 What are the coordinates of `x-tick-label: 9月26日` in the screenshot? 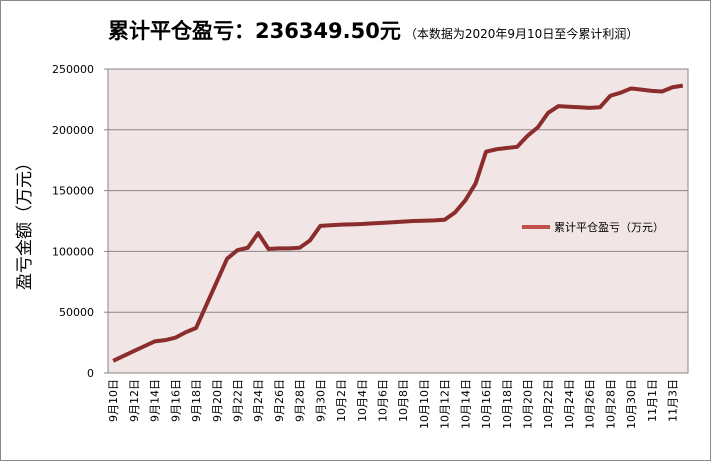 It's located at (279, 400).